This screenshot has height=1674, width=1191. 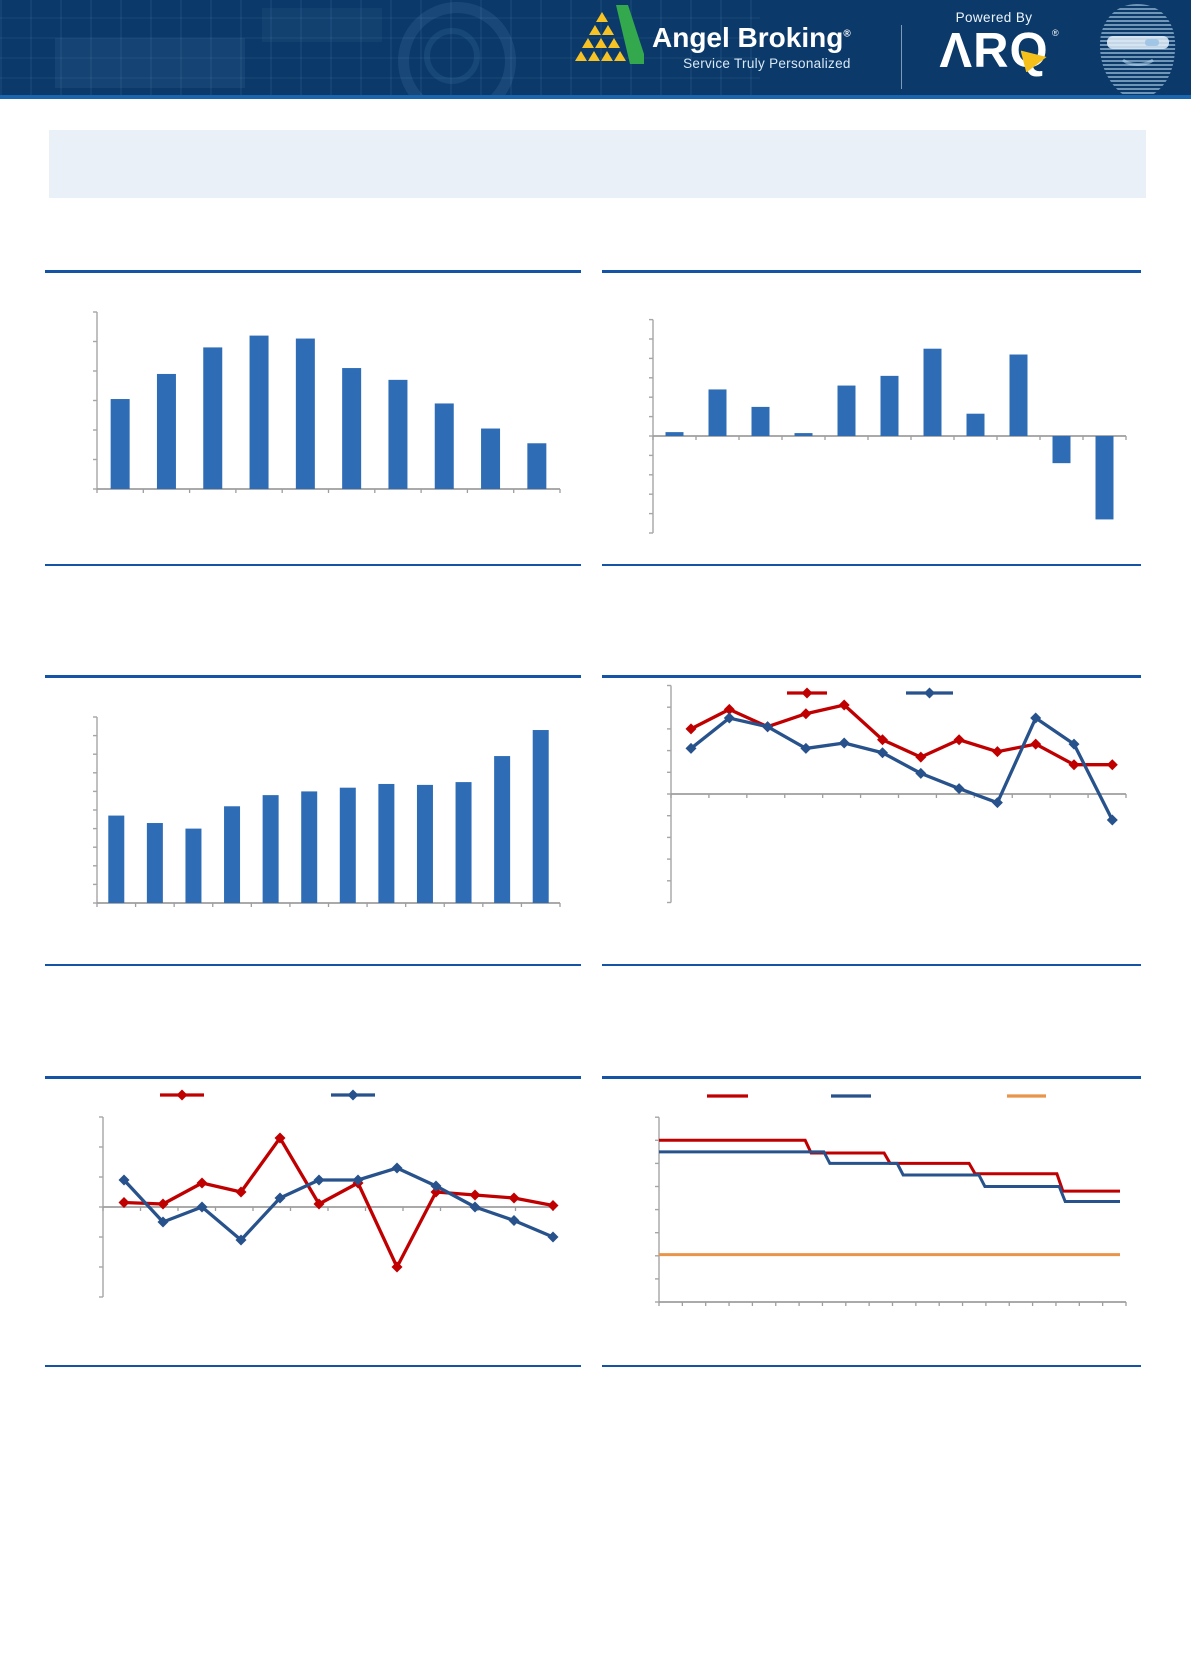 I want to click on chart-r1-right, so click(x=888, y=426).